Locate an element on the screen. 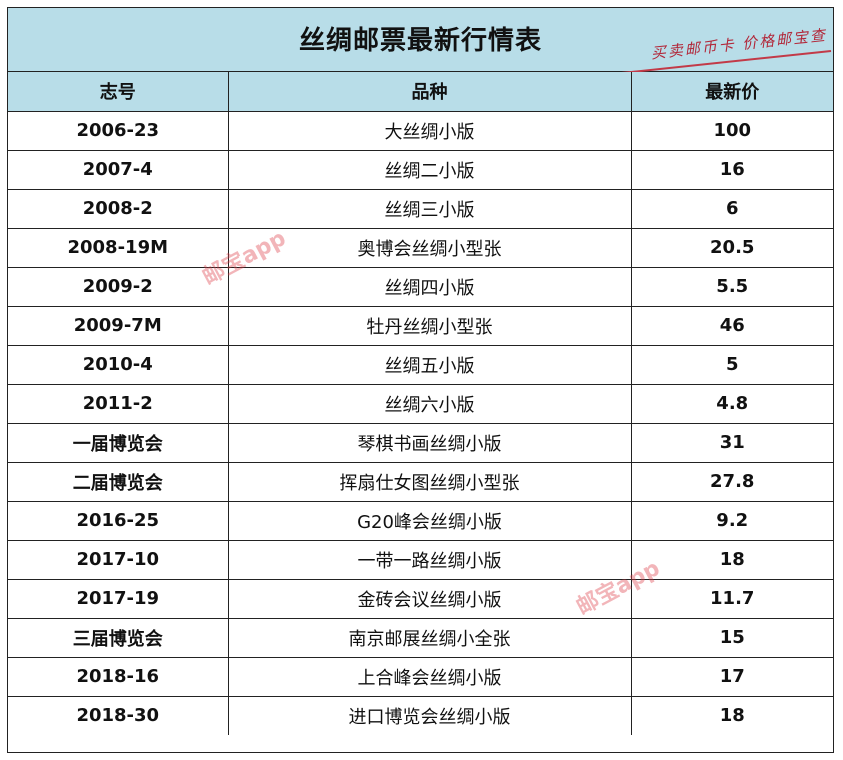 The height and width of the screenshot is (760, 843). table-row: 2017-10 一带一路丝绸小版 18 is located at coordinates (420, 559).